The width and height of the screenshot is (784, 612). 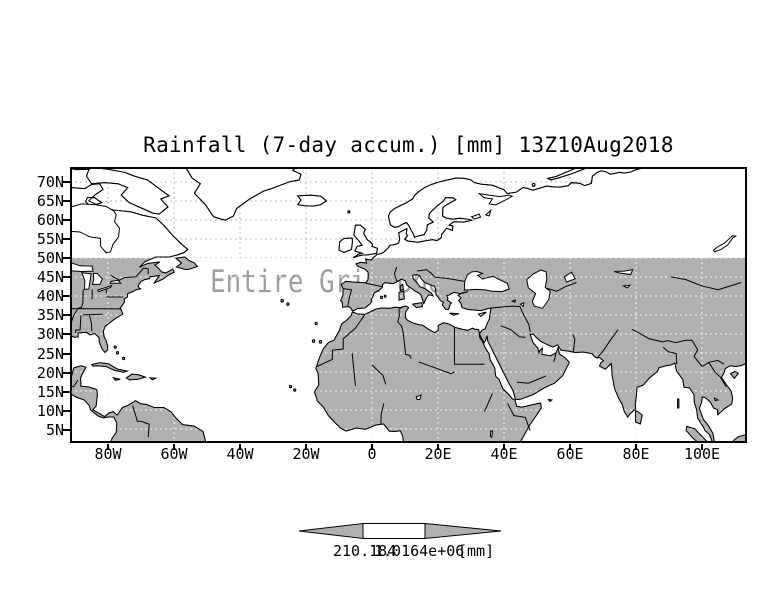 What do you see at coordinates (331, 531) in the screenshot?
I see `colorbar-left-arrow` at bounding box center [331, 531].